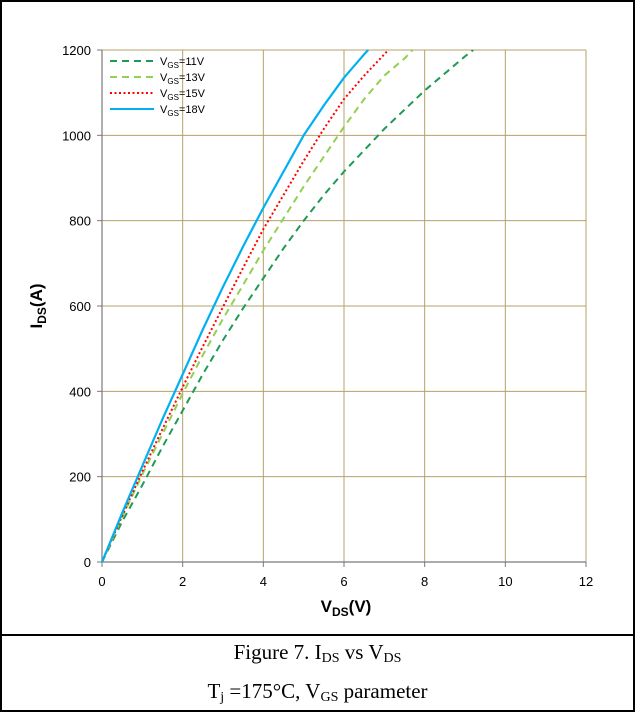  What do you see at coordinates (76, 50) in the screenshot?
I see `y-tick-label: 1200` at bounding box center [76, 50].